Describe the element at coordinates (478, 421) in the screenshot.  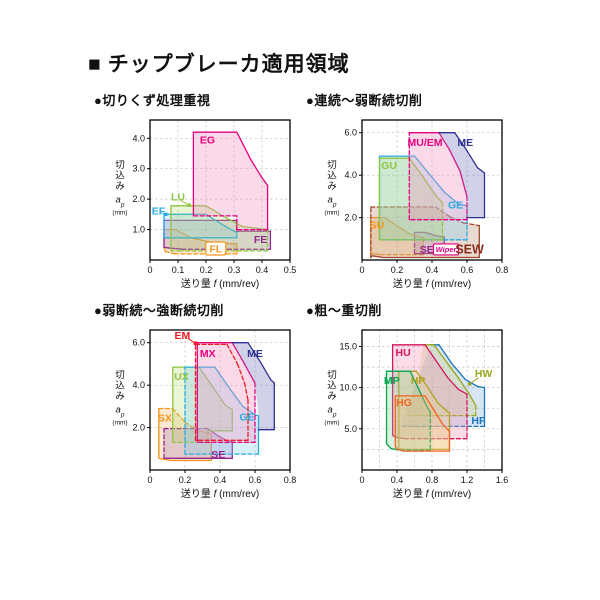
I see `label-HF: HF` at that location.